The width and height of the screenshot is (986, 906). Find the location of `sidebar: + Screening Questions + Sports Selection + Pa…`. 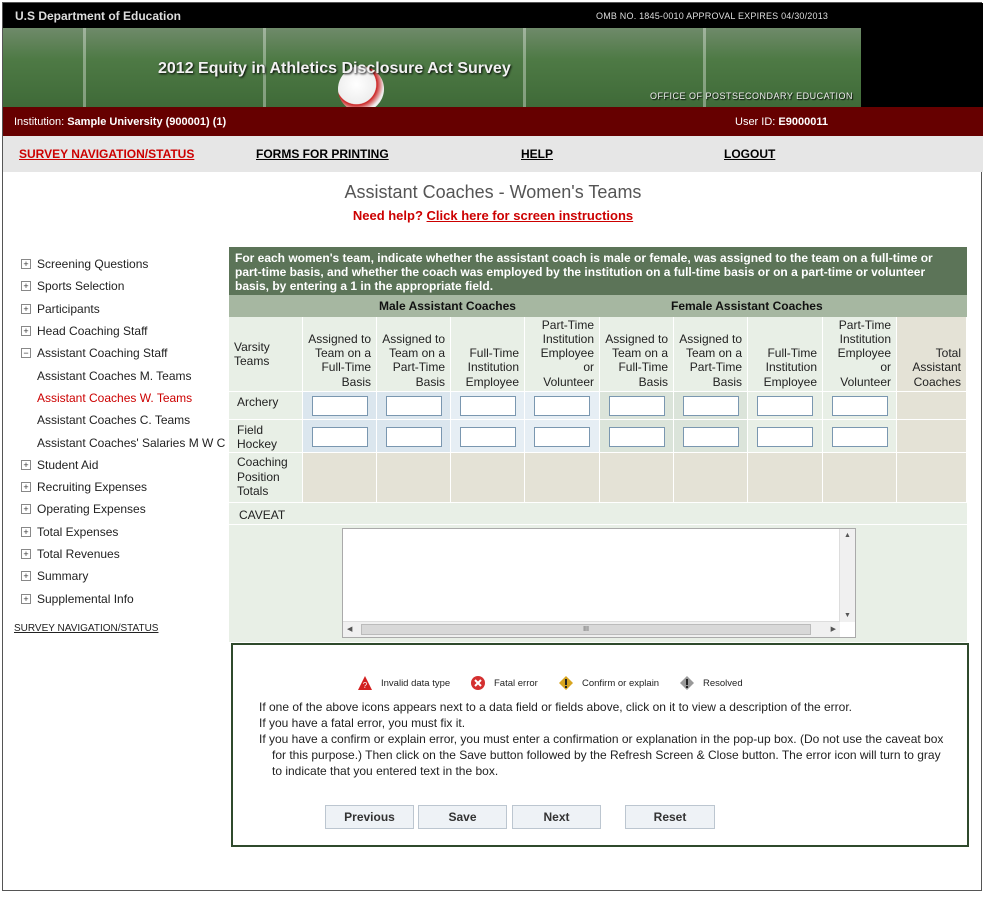

sidebar: + Screening Questions + Sports Selection + Pa… is located at coordinates (128, 431).